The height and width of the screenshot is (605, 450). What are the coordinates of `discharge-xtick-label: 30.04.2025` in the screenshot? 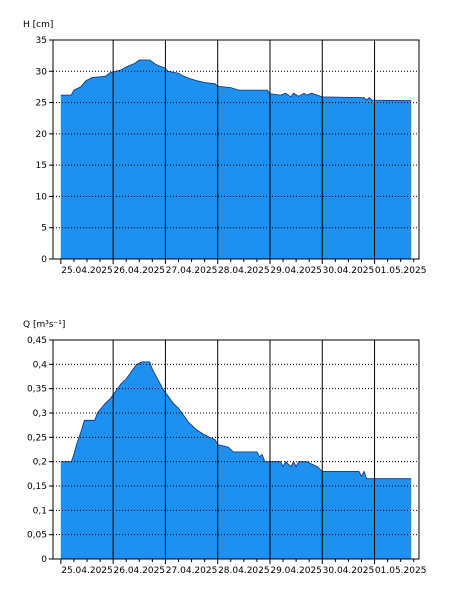 It's located at (349, 571).